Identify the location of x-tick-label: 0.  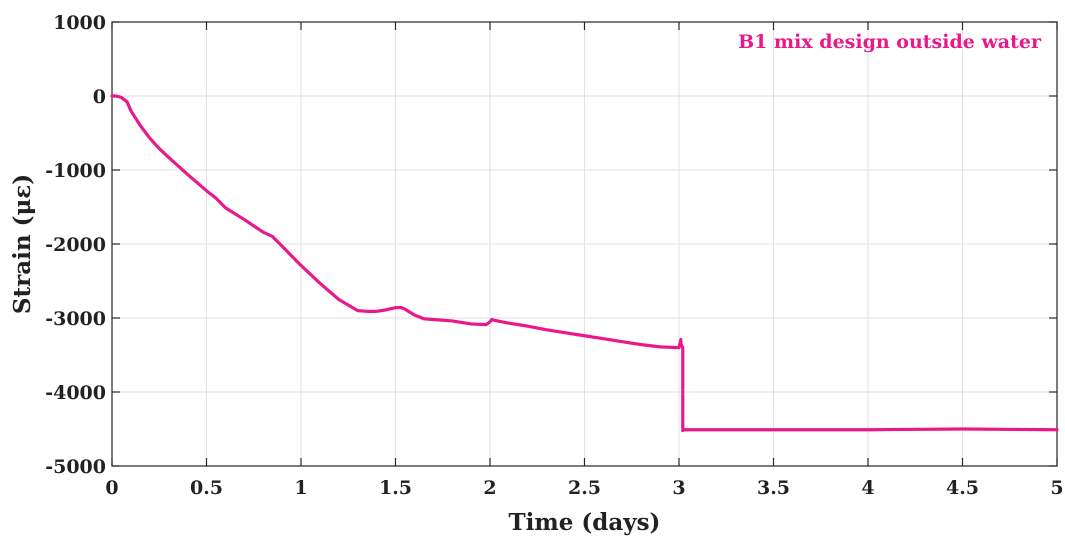
(111, 488).